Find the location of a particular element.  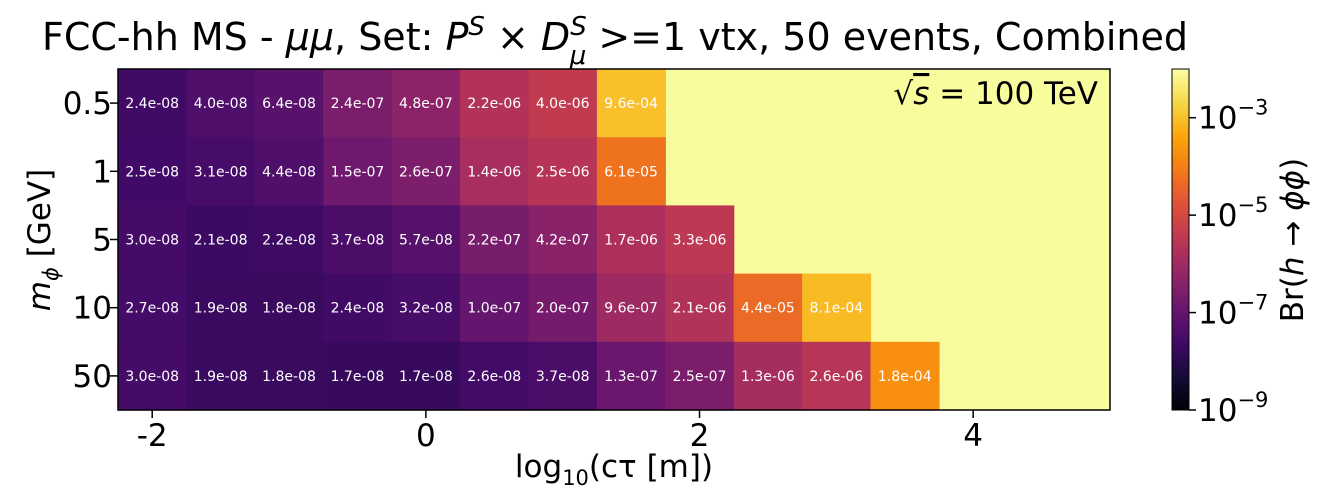

cell-value-label: 2.2e-07 is located at coordinates (494, 241).